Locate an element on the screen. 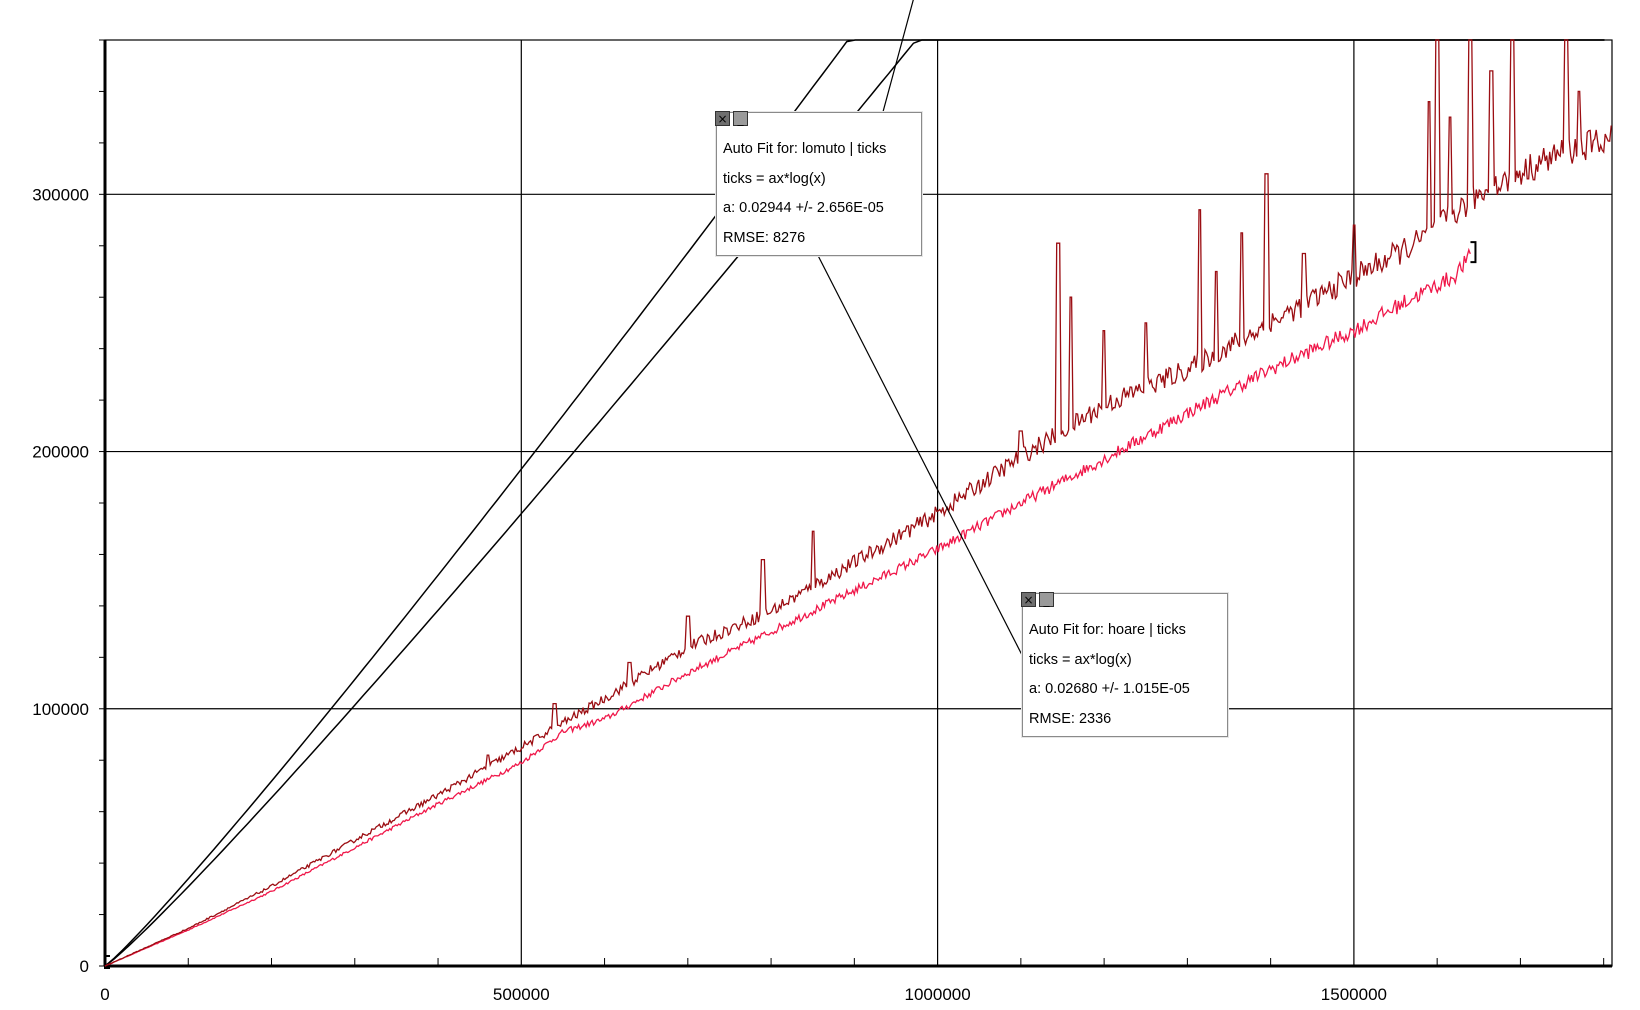 This screenshot has width=1640, height=1010. range-bracket-start is located at coordinates (107, 962).